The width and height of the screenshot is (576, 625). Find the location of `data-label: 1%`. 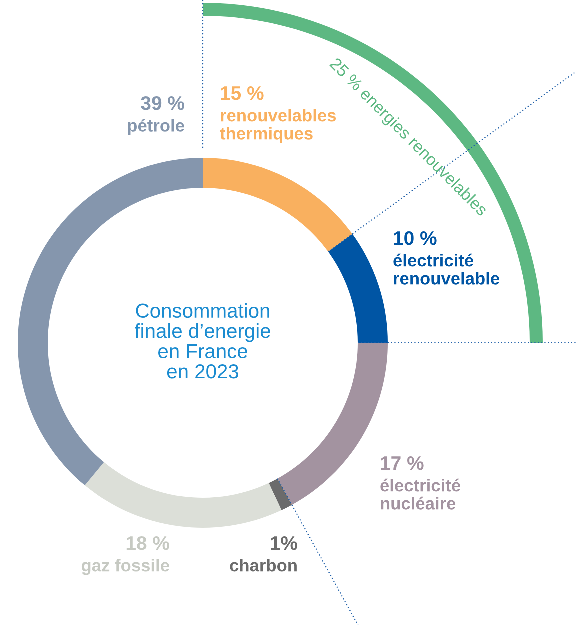

data-label: 1% is located at coordinates (284, 543).